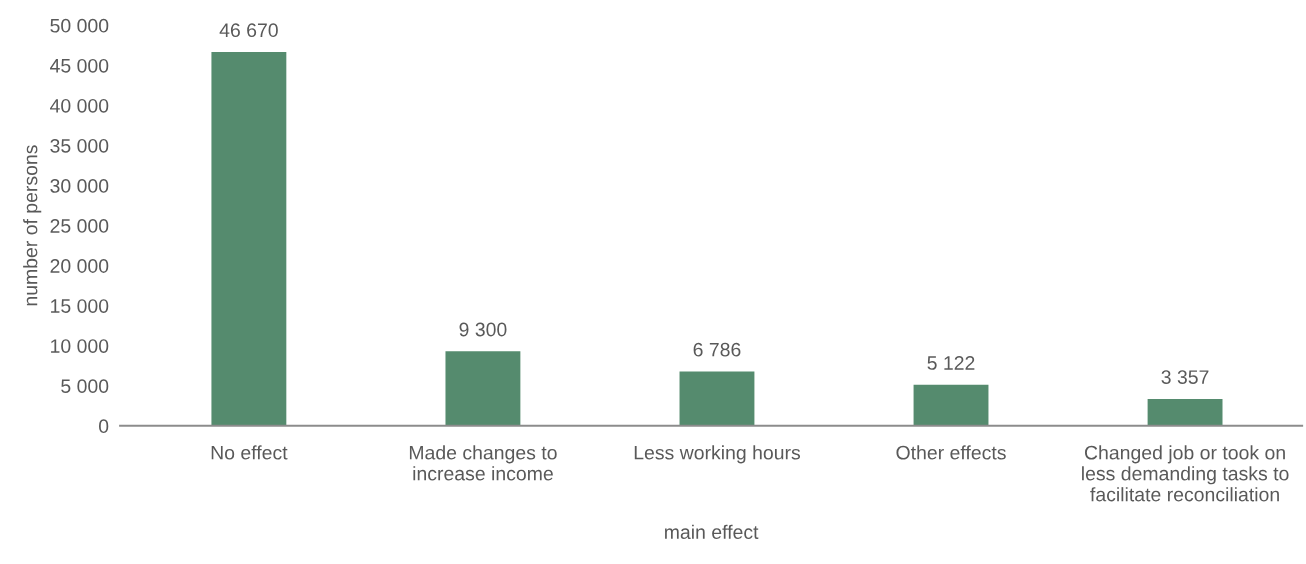 The height and width of the screenshot is (564, 1306). What do you see at coordinates (85, 386) in the screenshot?
I see `y-tick-label: 5 000` at bounding box center [85, 386].